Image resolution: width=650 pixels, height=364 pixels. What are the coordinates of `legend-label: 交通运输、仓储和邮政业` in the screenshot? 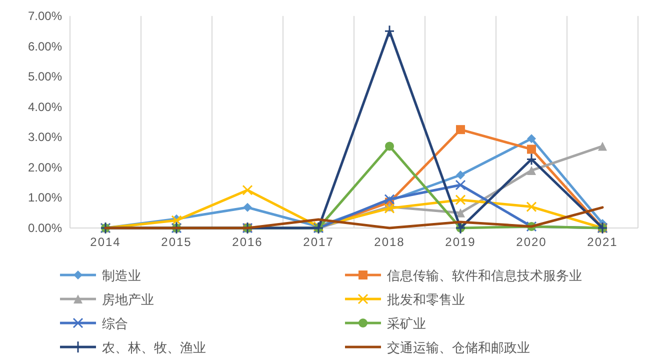 It's located at (458, 347).